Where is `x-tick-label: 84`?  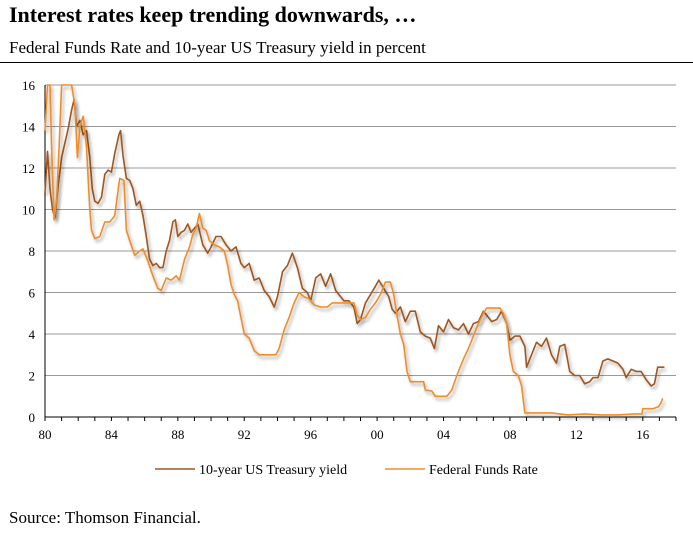
x-tick-label: 84 is located at coordinates (112, 434).